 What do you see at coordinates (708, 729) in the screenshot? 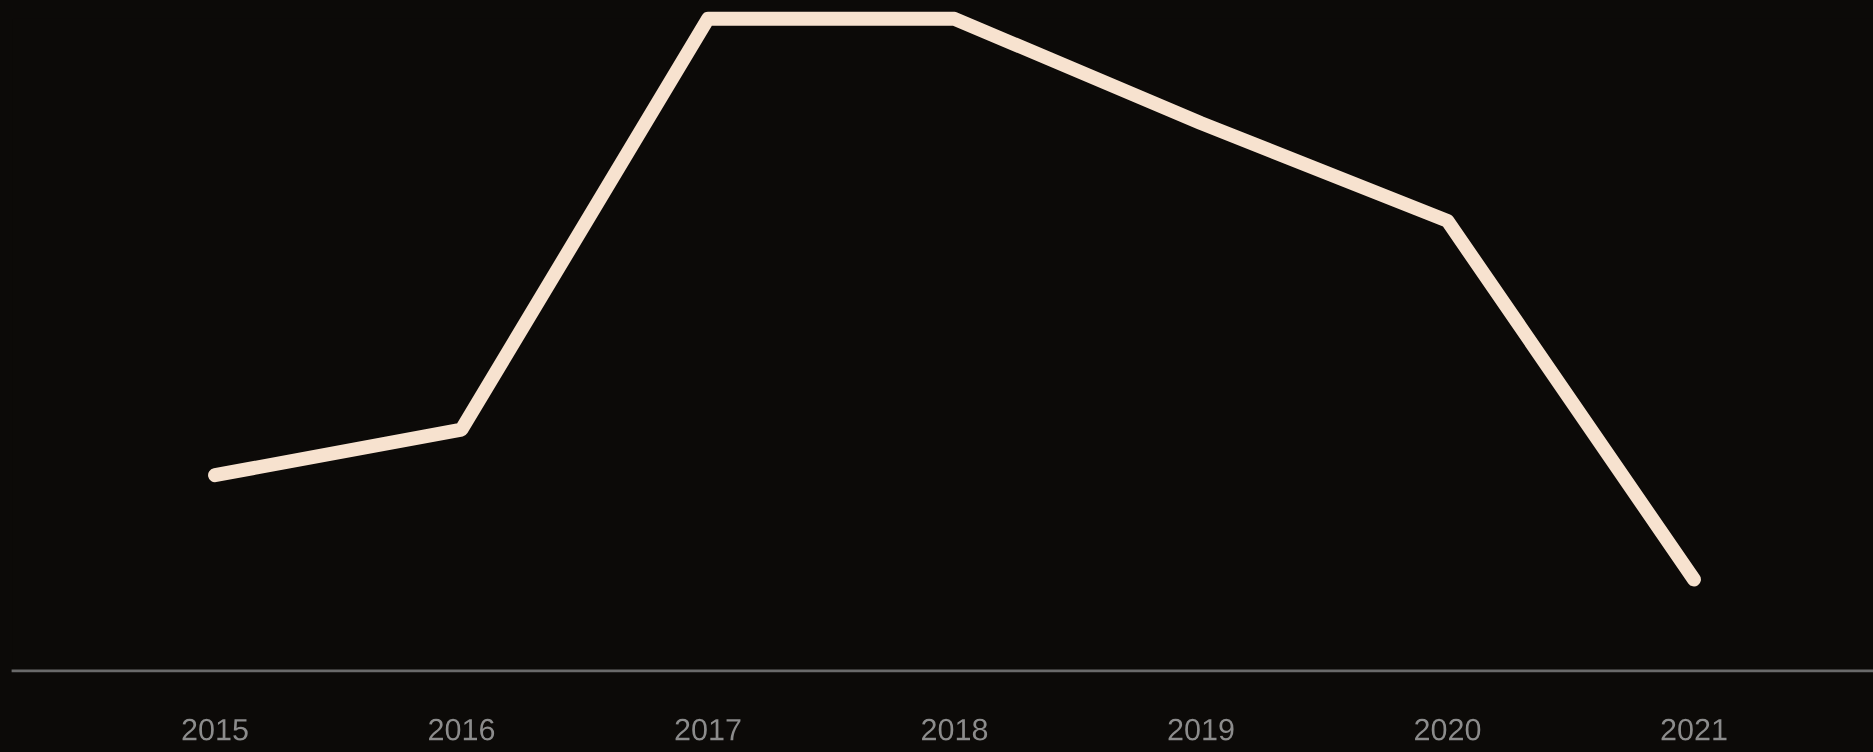
I see `x-tick-label: 2017` at bounding box center [708, 729].